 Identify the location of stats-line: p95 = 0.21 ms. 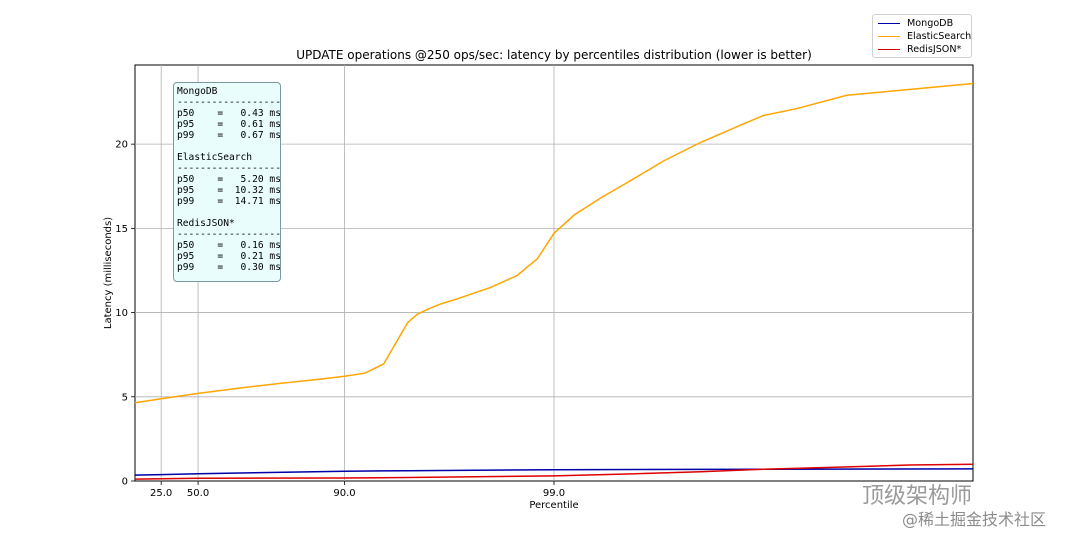
(229, 256).